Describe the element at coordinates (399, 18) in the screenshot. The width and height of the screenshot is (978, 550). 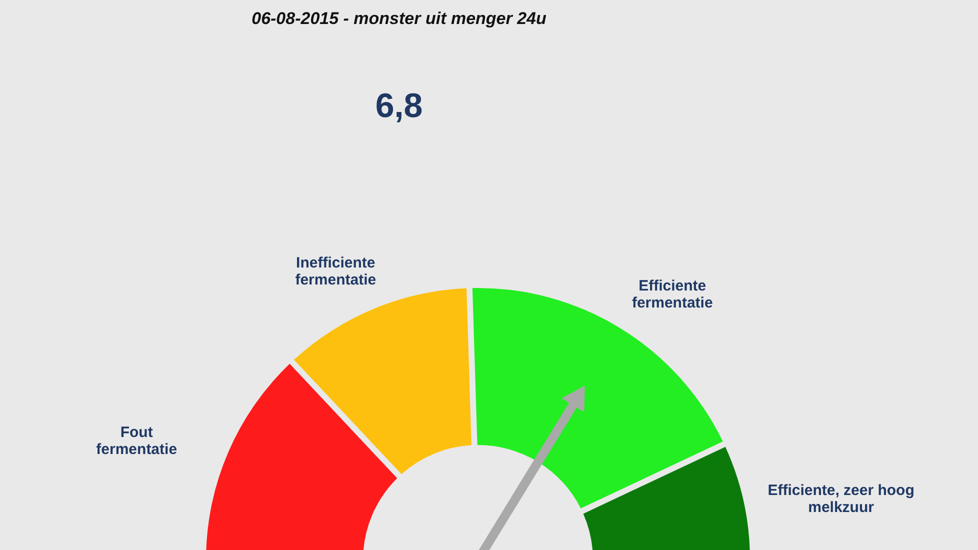
I see `chart-title: 06-08-2015 - monster uit menger 24u` at that location.